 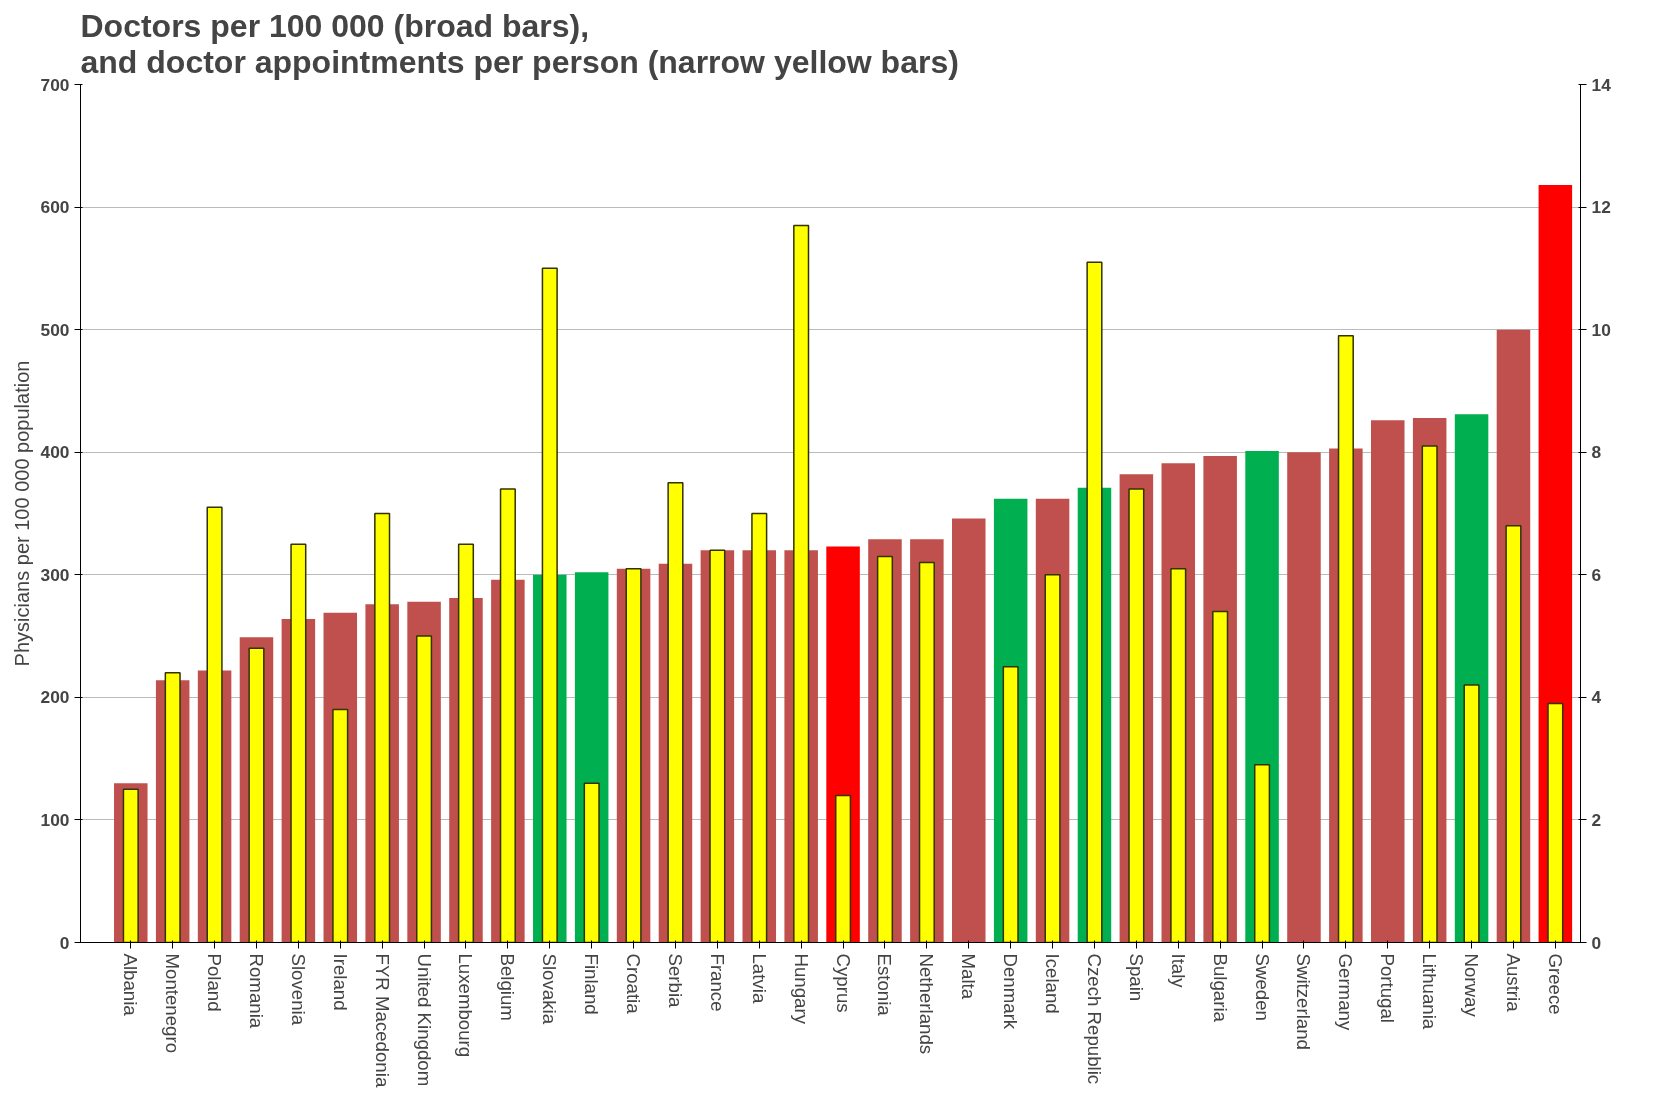 I want to click on x-tick-label: Lithuania, so click(x=1430, y=991).